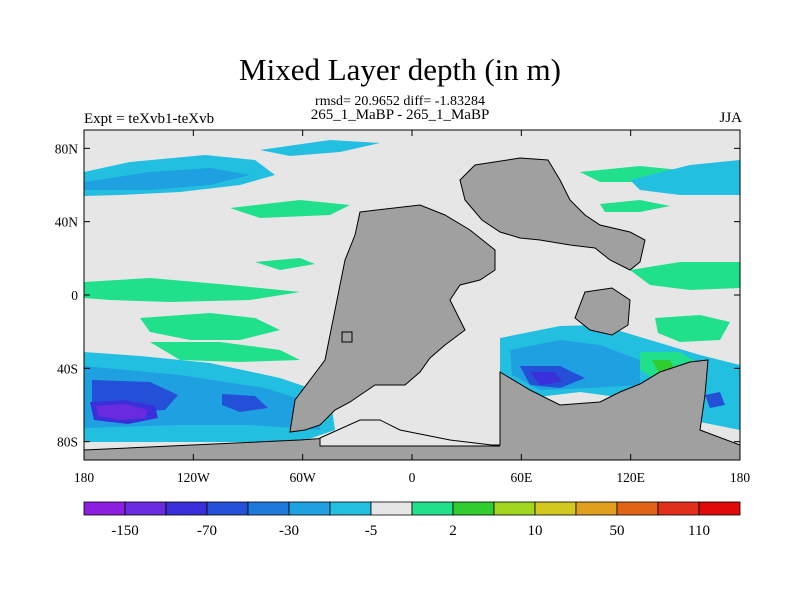 This screenshot has height=600, width=800. Describe the element at coordinates (149, 119) in the screenshot. I see `experiment-label: Expt = teXvb1-teXvb` at that location.